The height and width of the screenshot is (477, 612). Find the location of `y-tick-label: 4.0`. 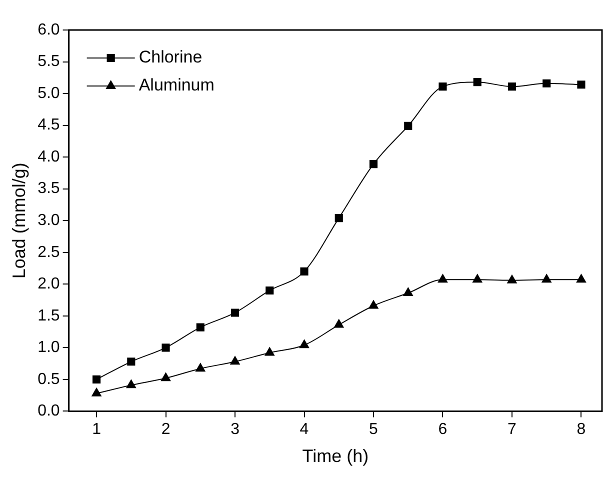

y-tick-label: 4.0 is located at coordinates (49, 157).